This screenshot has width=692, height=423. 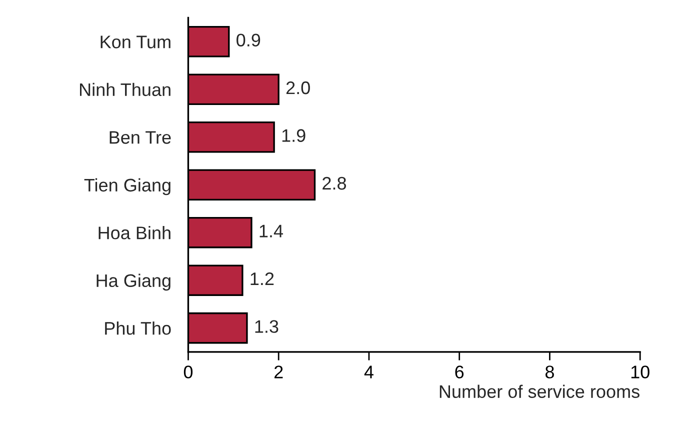 What do you see at coordinates (135, 42) in the screenshot?
I see `y-tick-label: Kon Tum` at bounding box center [135, 42].